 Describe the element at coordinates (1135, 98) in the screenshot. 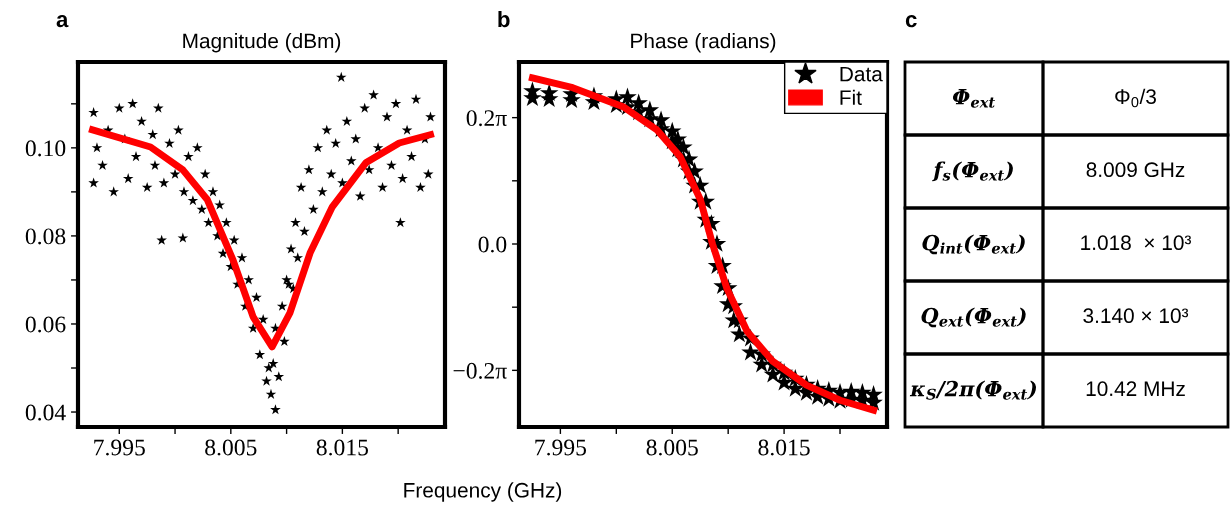

I see `text: Φ$_{0}$/3` at that location.